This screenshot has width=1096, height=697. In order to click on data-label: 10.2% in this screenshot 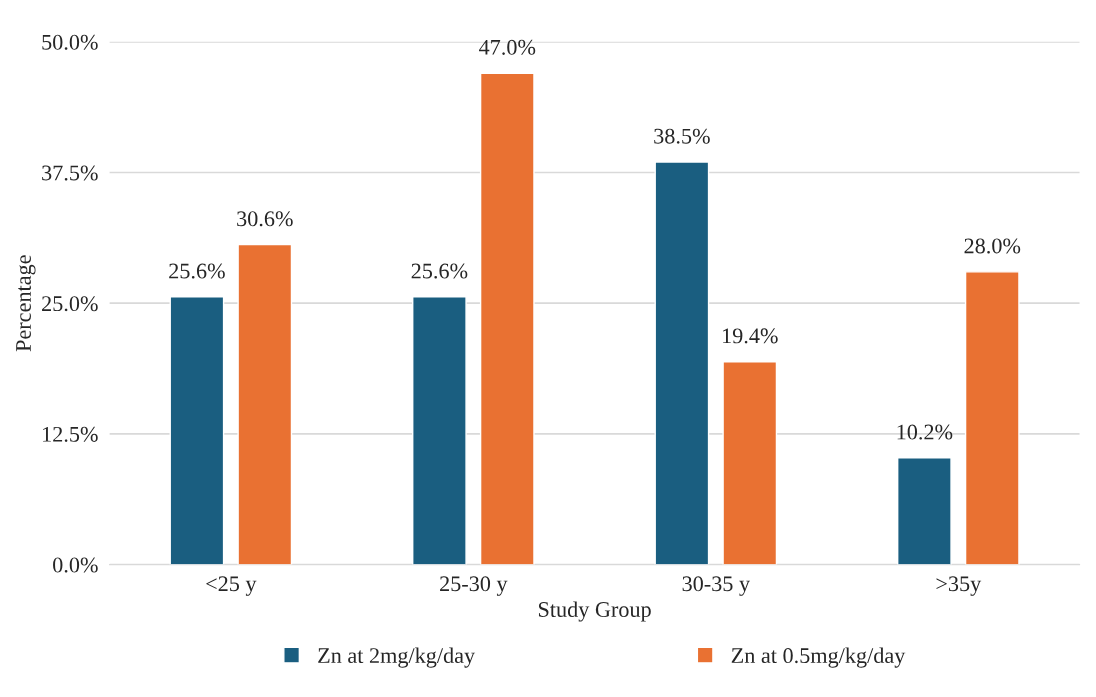, I will do `click(925, 432)`.